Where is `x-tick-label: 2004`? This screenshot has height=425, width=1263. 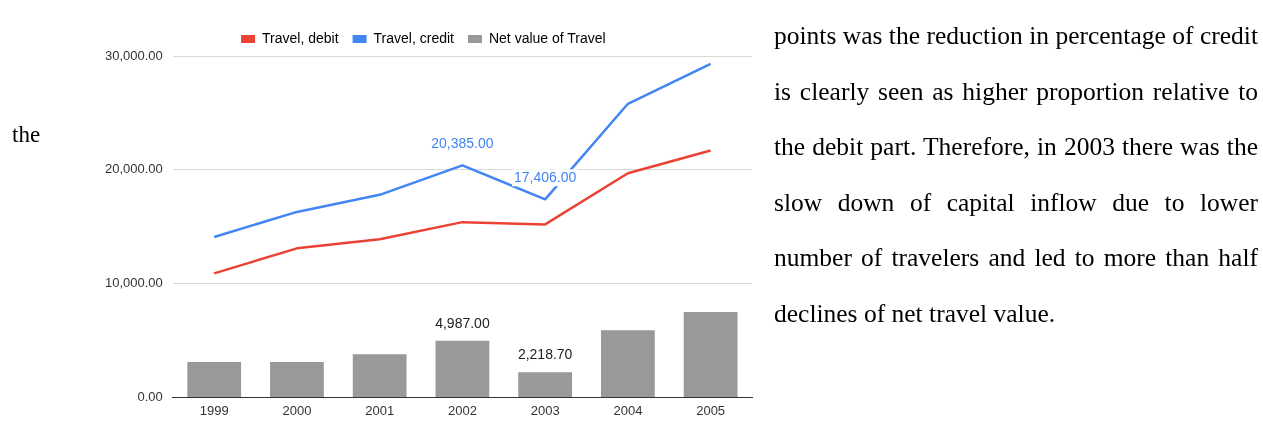
x-tick-label: 2004 is located at coordinates (628, 410).